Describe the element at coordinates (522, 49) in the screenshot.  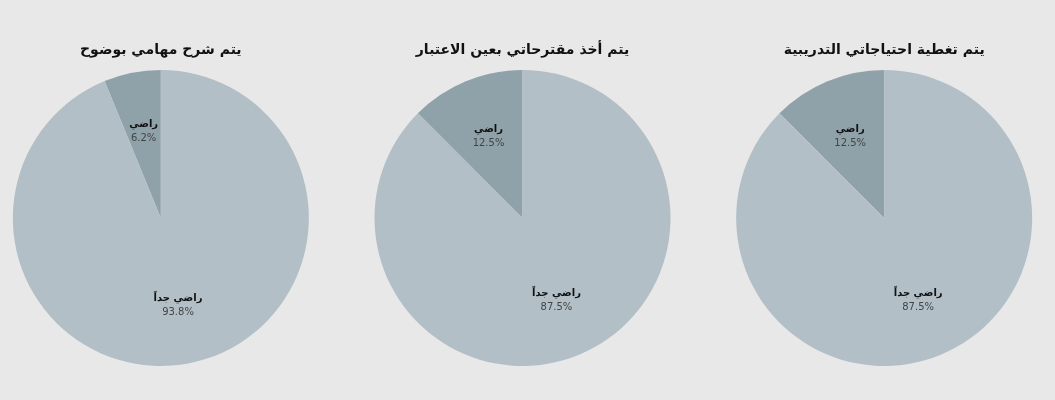
I see `chart-title: يتم أخذ مقترحاتي بعين الاعتبار` at that location.